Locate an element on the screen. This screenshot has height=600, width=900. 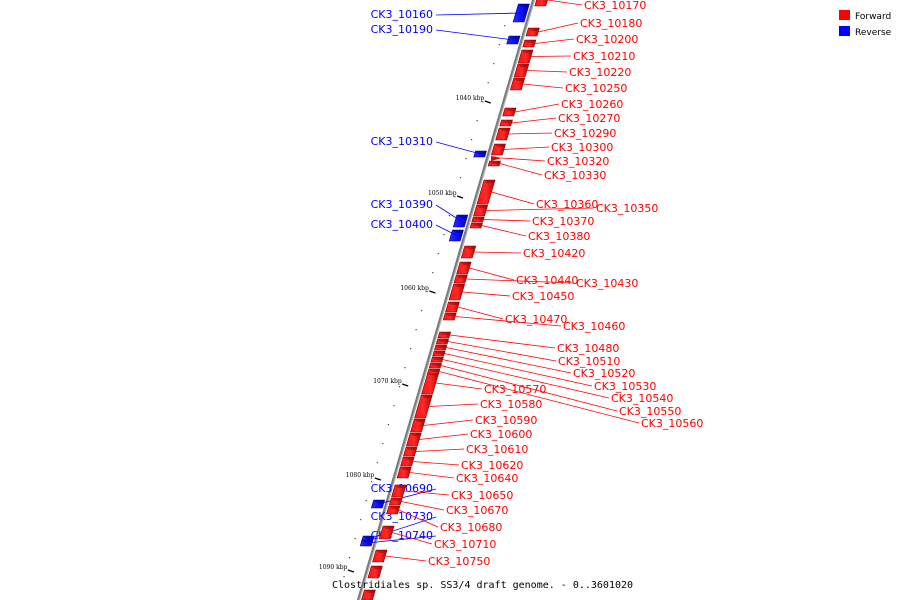
gene-label-forward: CK3_10710 is located at coordinates (465, 544).